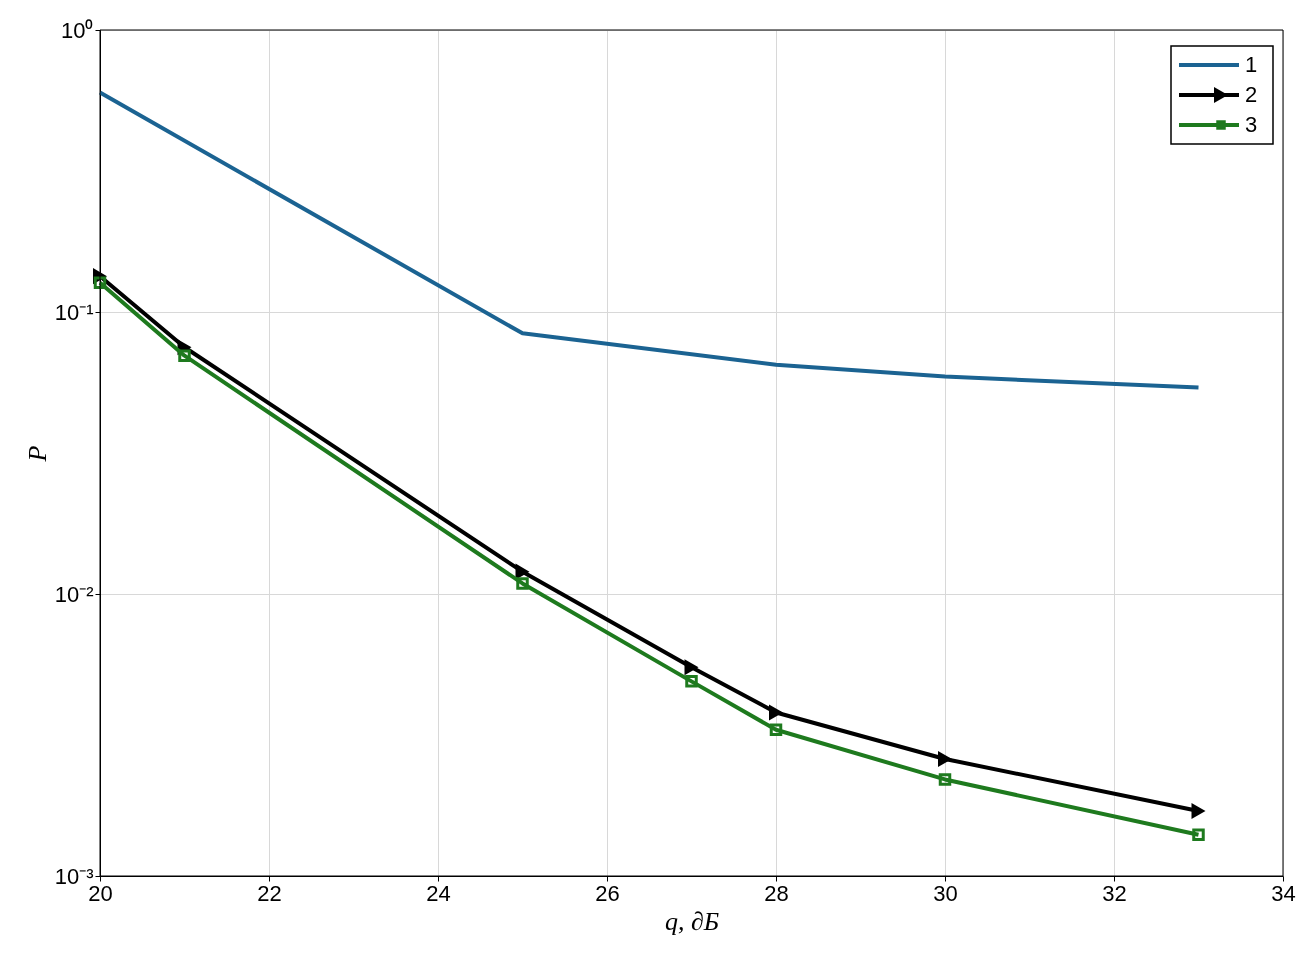 The image size is (1314, 956). I want to click on x-tick-label: 22, so click(269, 893).